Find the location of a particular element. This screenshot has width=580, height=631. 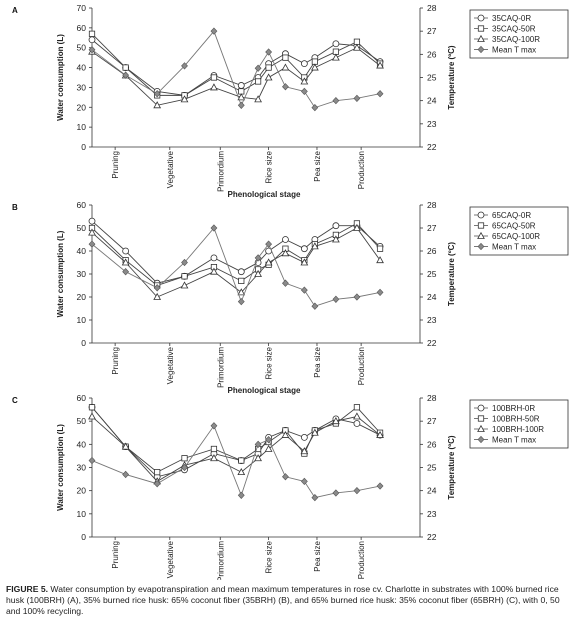

series-mean-t-max is located at coordinates (236, 69).